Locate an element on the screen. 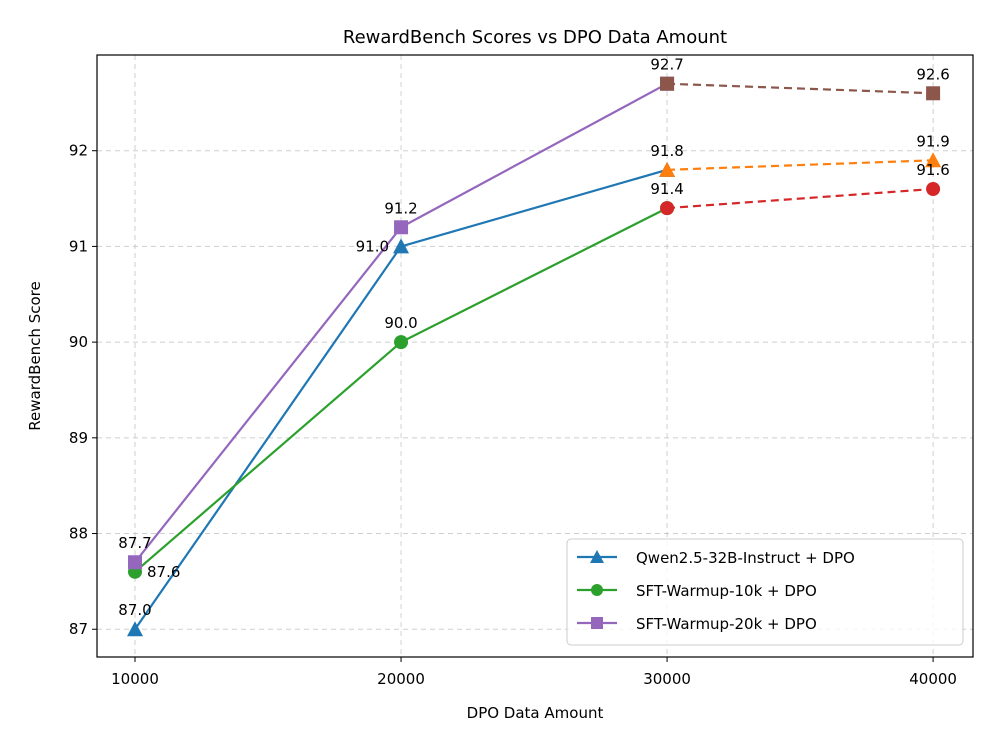 This screenshot has width=996, height=747. x-tick-label: 30000 is located at coordinates (667, 679).